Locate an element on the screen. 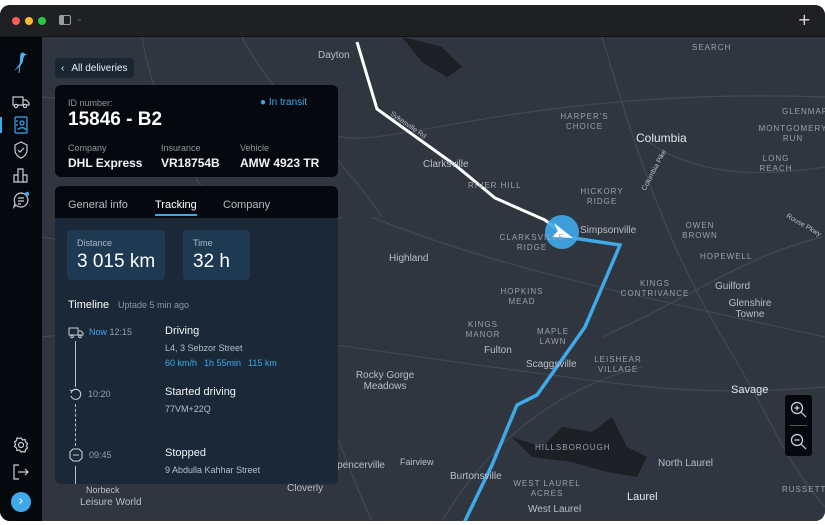  map-label: OWEN BROWN is located at coordinates (700, 230).